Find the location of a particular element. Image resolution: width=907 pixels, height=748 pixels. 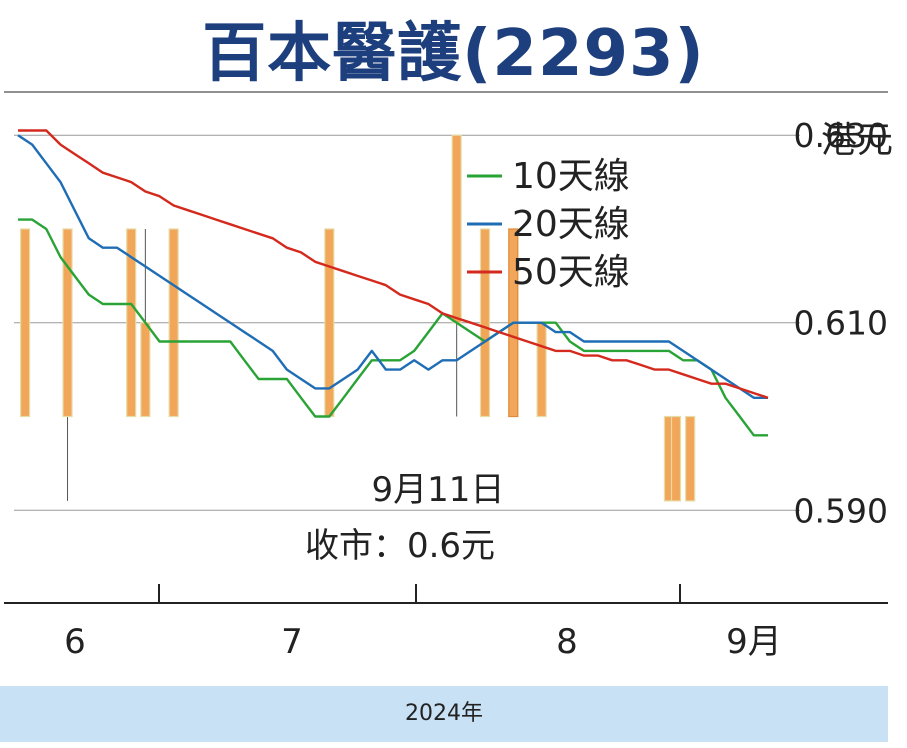

legend-label: 20天線 is located at coordinates (571, 224).